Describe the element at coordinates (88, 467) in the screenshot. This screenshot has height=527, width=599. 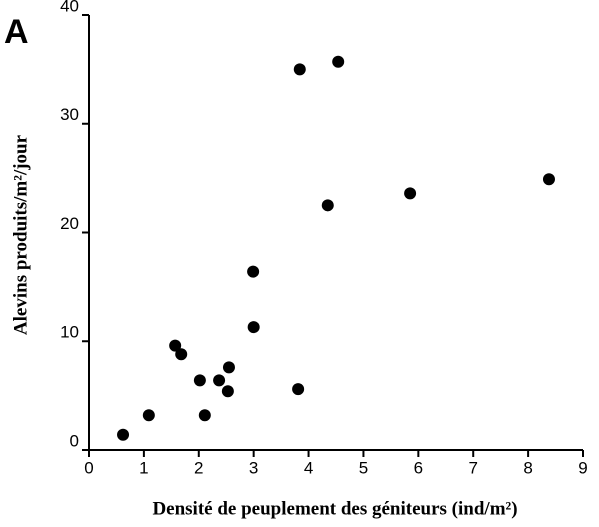
I see `x-tick-label: 0` at that location.